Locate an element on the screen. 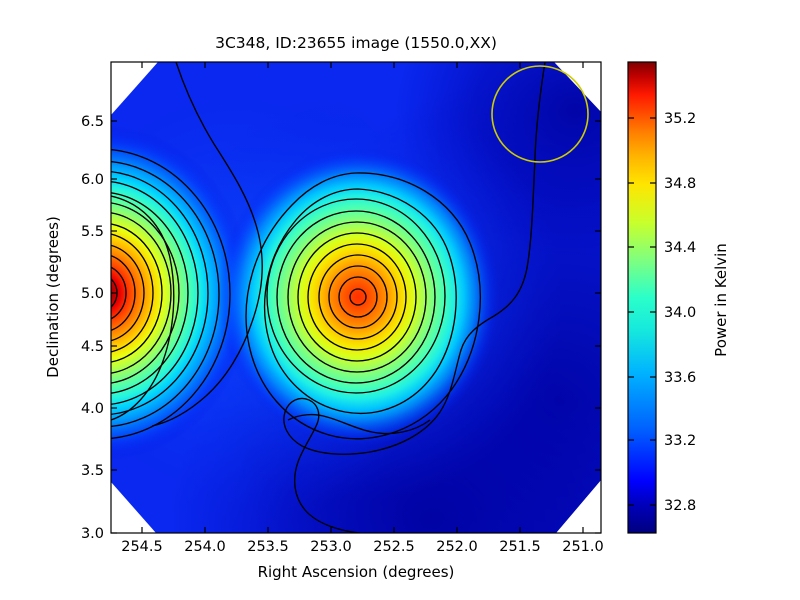  colorbar-tick-label: 33.2 is located at coordinates (680, 441).